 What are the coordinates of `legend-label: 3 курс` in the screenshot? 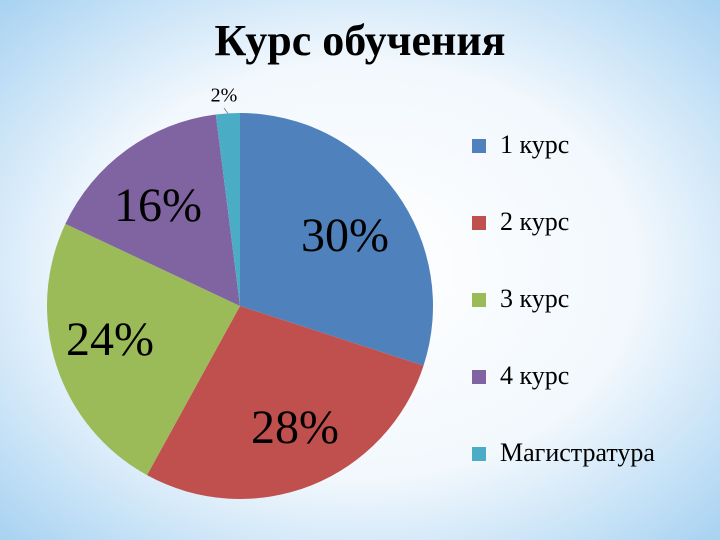 It's located at (534, 298).